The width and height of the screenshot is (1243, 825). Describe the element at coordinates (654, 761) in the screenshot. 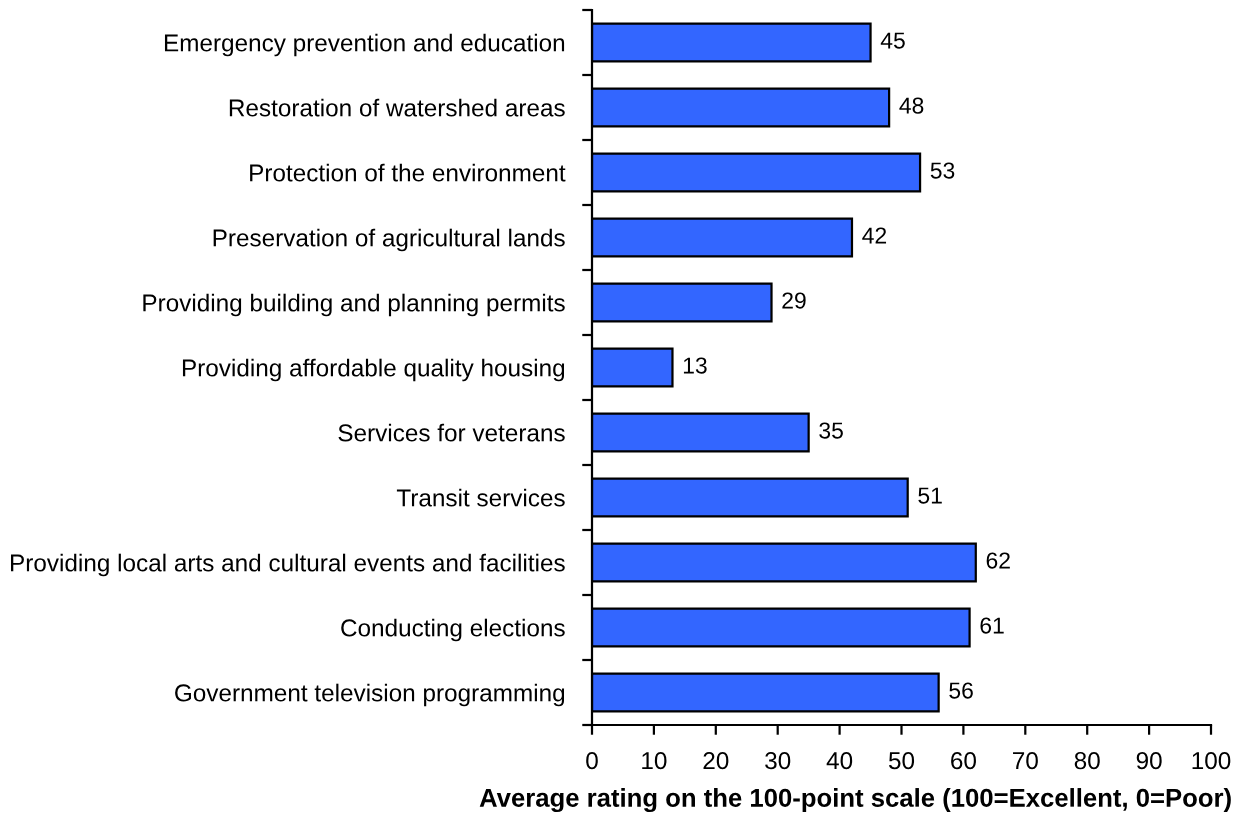

I see `x-tick-label: 10` at that location.